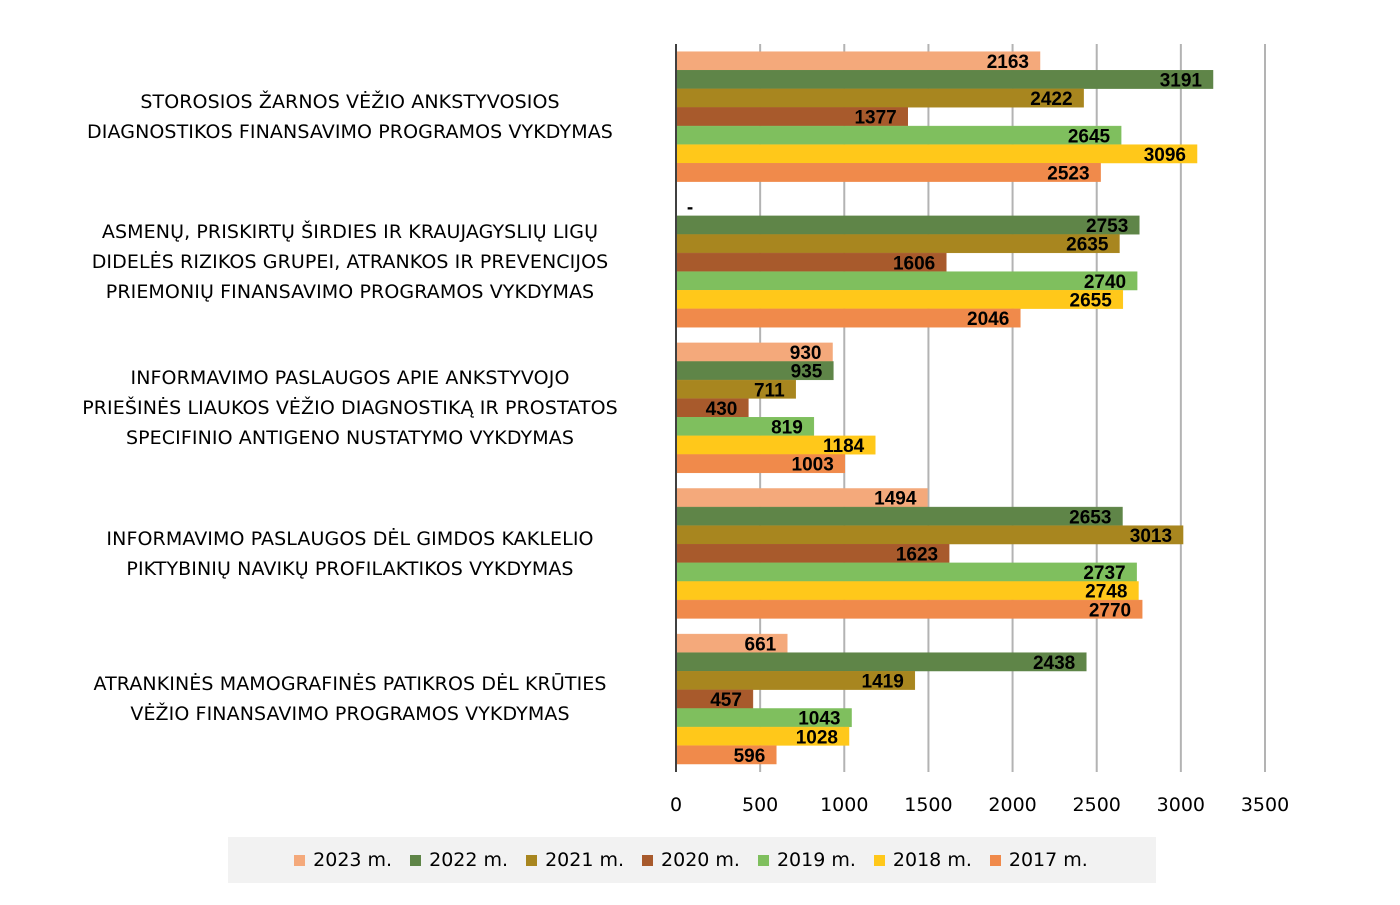 The image size is (1400, 905). I want to click on legend-item: 2021 m., so click(575, 860).